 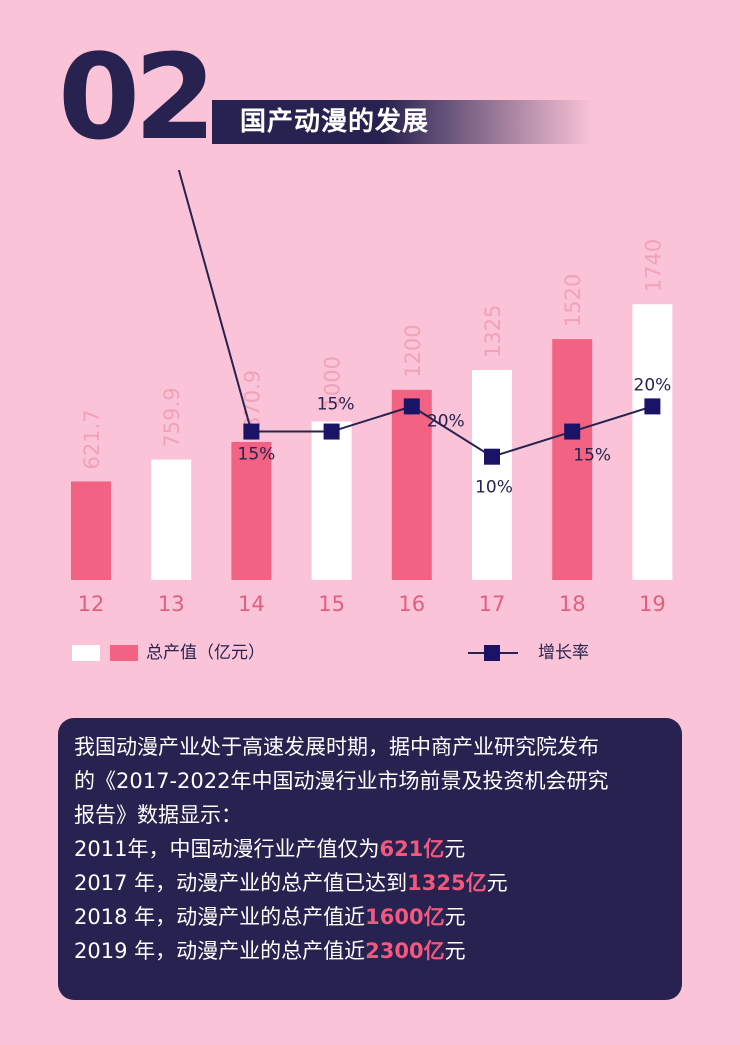 What do you see at coordinates (405, 951) in the screenshot?
I see `stat-value: 2300亿` at bounding box center [405, 951].